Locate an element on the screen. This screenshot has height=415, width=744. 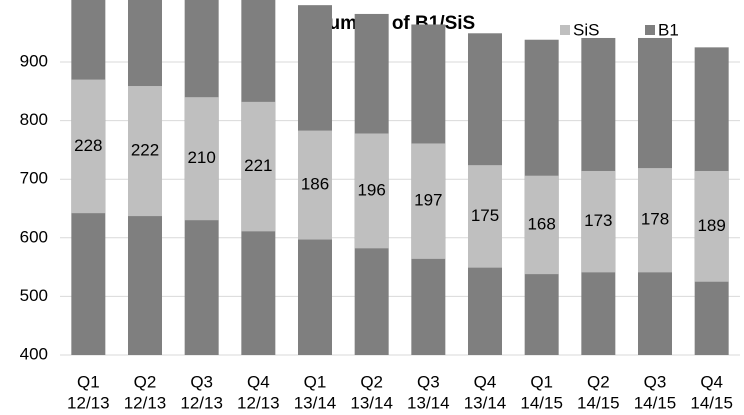
legend-label: B1 is located at coordinates (668, 29).